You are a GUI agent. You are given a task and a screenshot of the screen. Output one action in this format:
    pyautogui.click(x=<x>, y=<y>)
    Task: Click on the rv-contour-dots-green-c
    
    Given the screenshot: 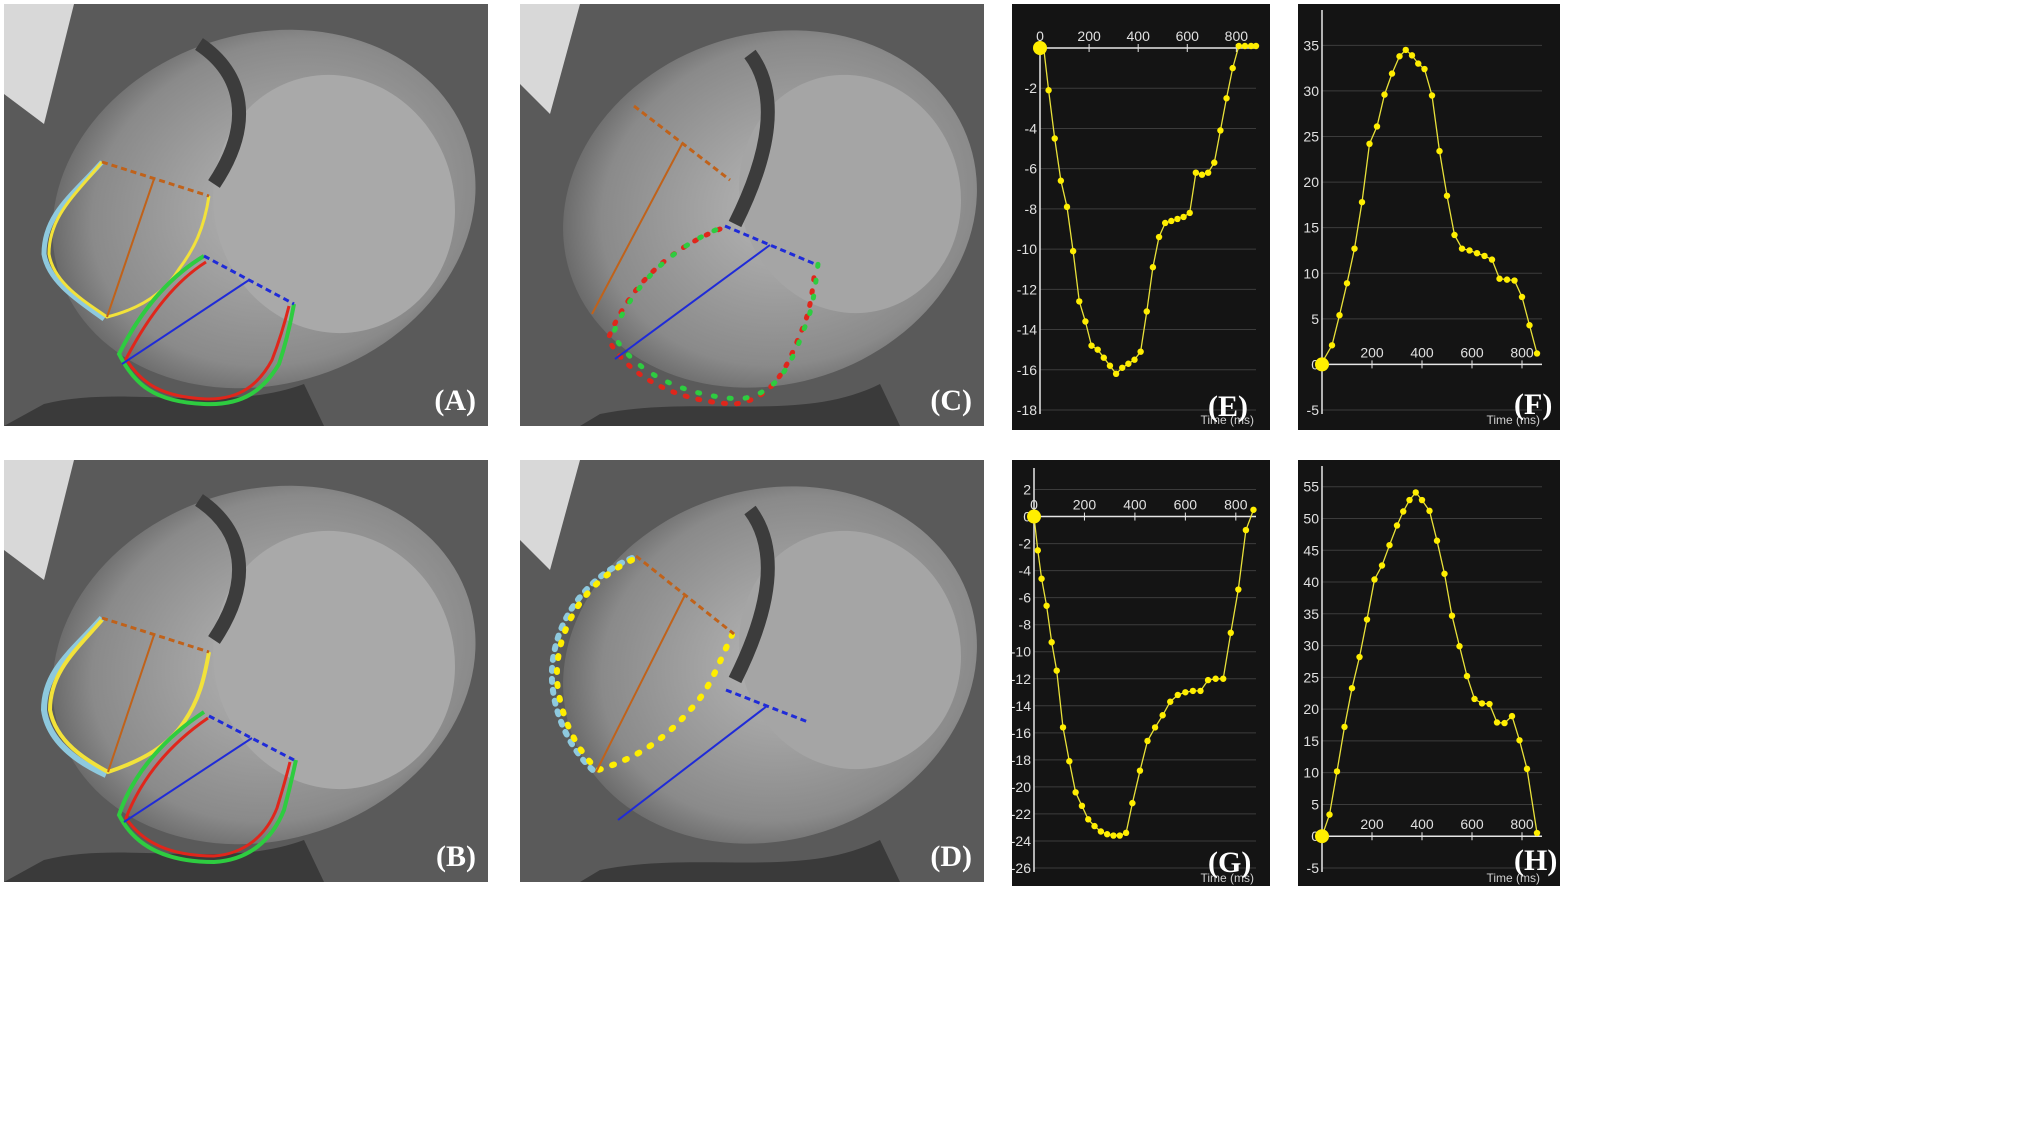 What is the action you would take?
    pyautogui.click(x=715, y=312)
    